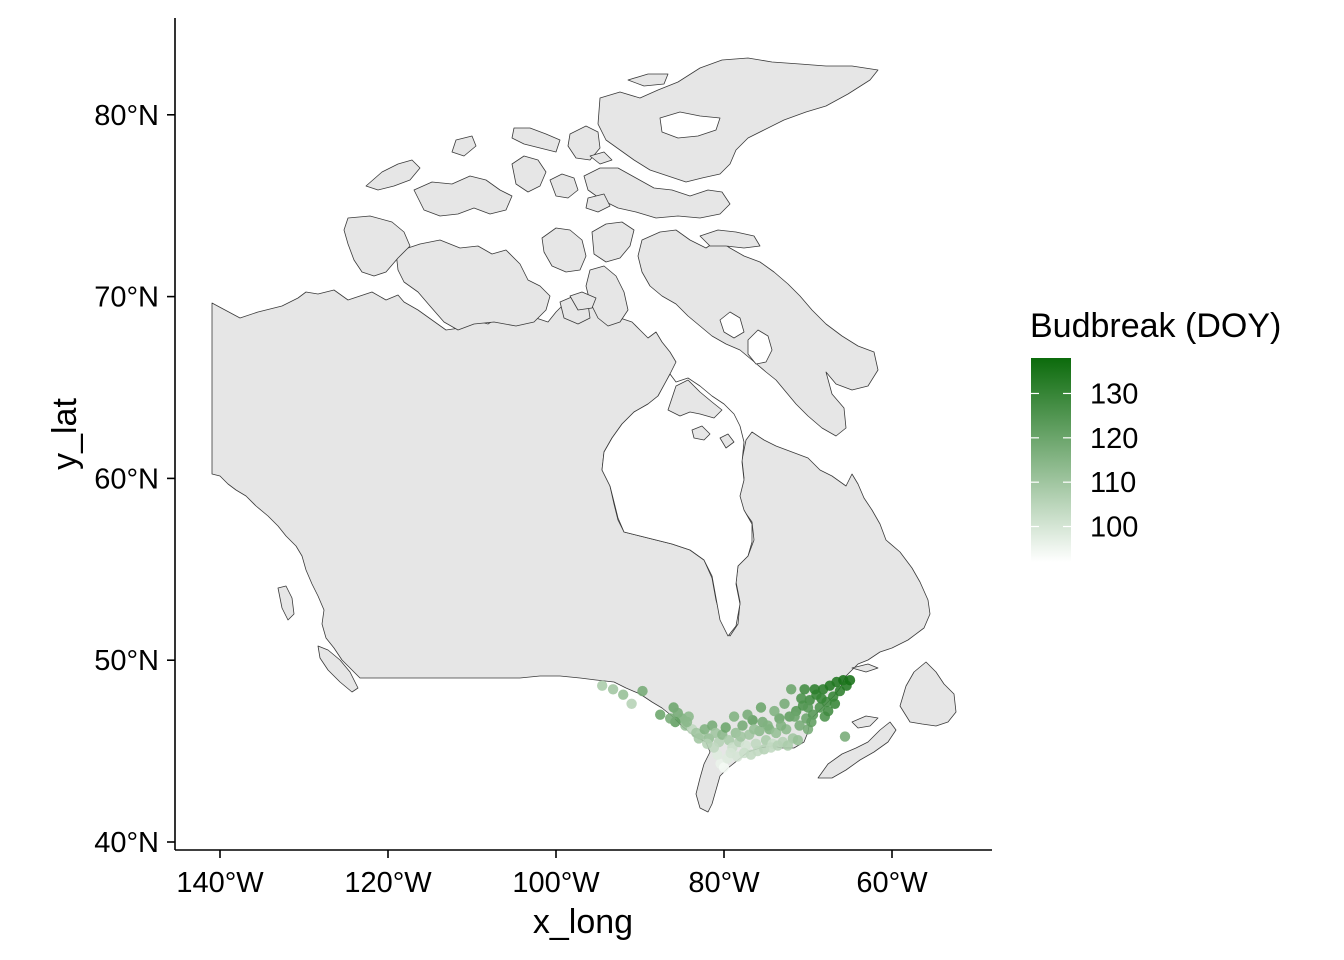 Image resolution: width=1344 pixels, height=960 pixels. I want to click on axel-heiberg-island, so click(584, 143).